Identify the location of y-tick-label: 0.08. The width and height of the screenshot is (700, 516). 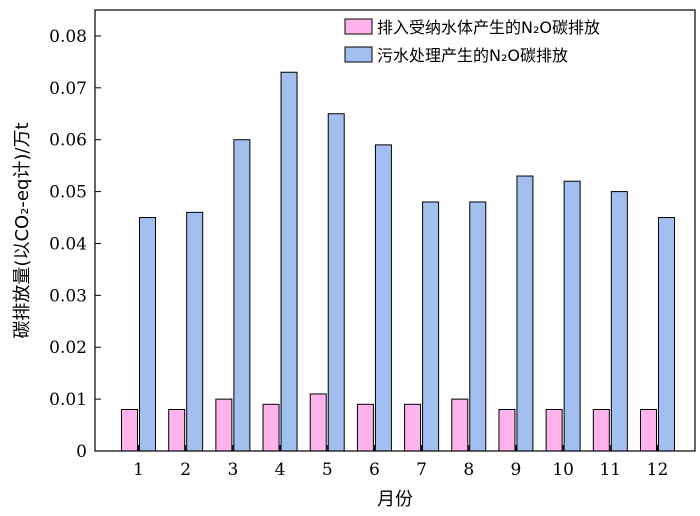
(68, 37).